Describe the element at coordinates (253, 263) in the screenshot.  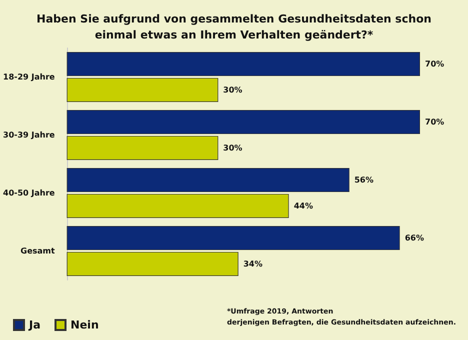
I see `data-label: 34%` at that location.